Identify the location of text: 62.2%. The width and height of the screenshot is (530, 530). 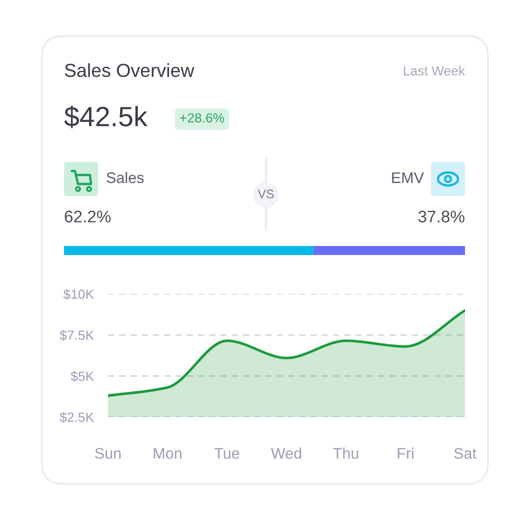
(87, 216).